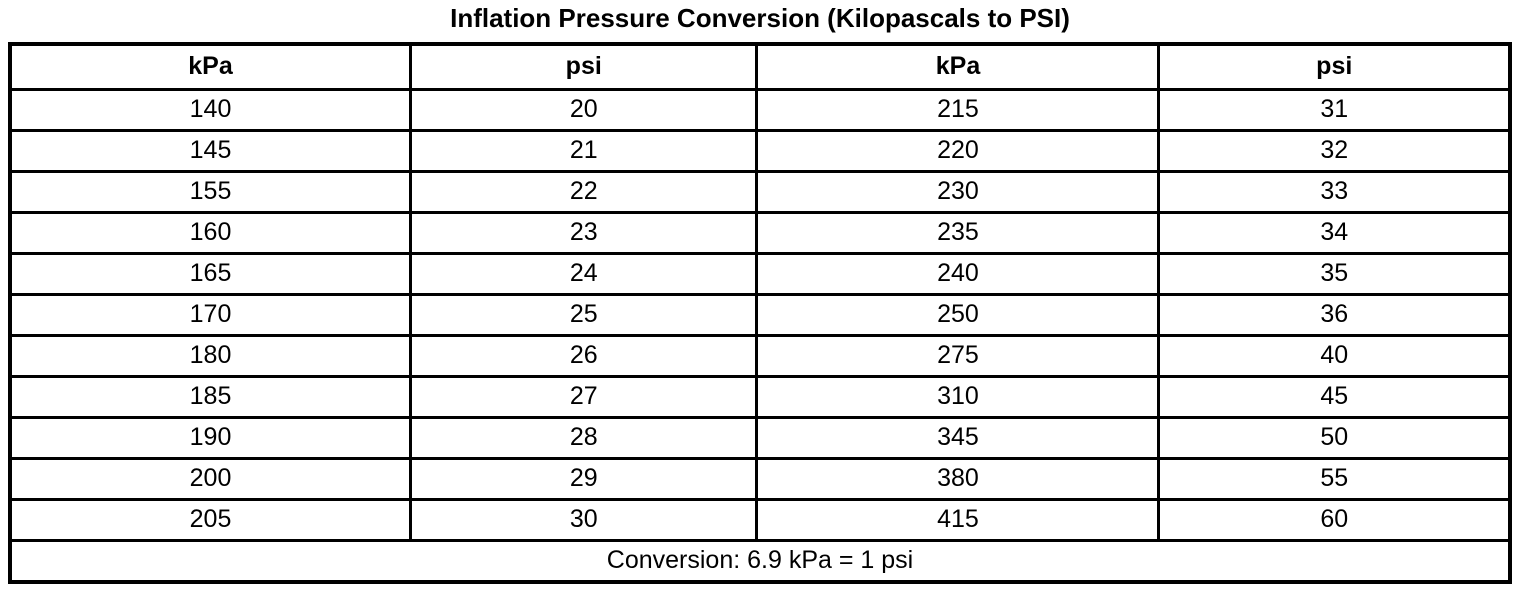  Describe the element at coordinates (1334, 437) in the screenshot. I see `table-cell: 50` at that location.